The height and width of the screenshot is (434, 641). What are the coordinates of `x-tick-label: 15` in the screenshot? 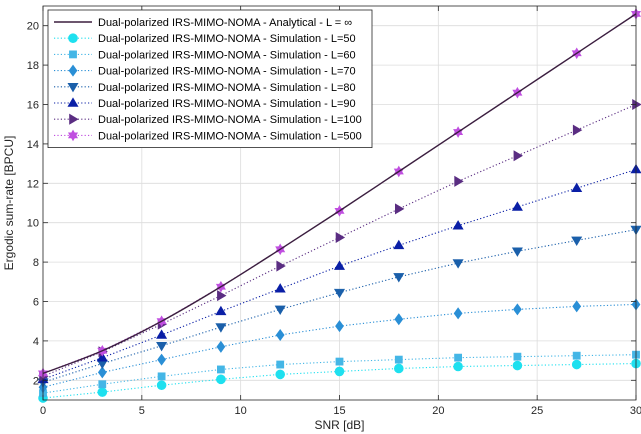 It's located at (339, 411).